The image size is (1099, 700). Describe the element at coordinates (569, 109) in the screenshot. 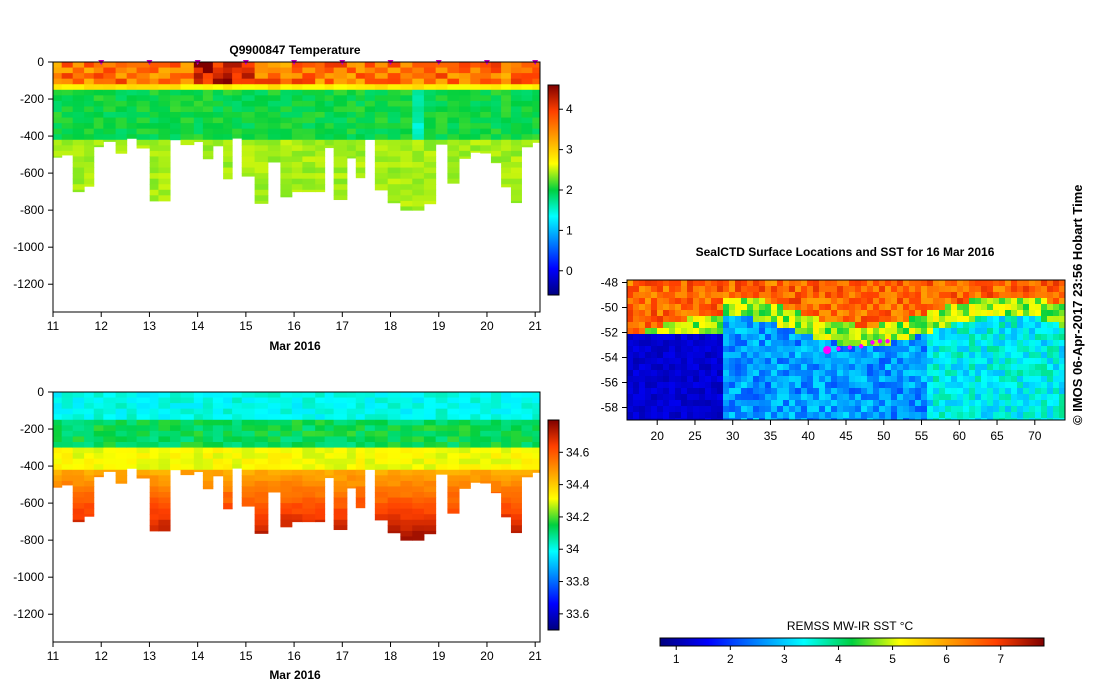

I see `colorbar-tick-label: 4` at that location.